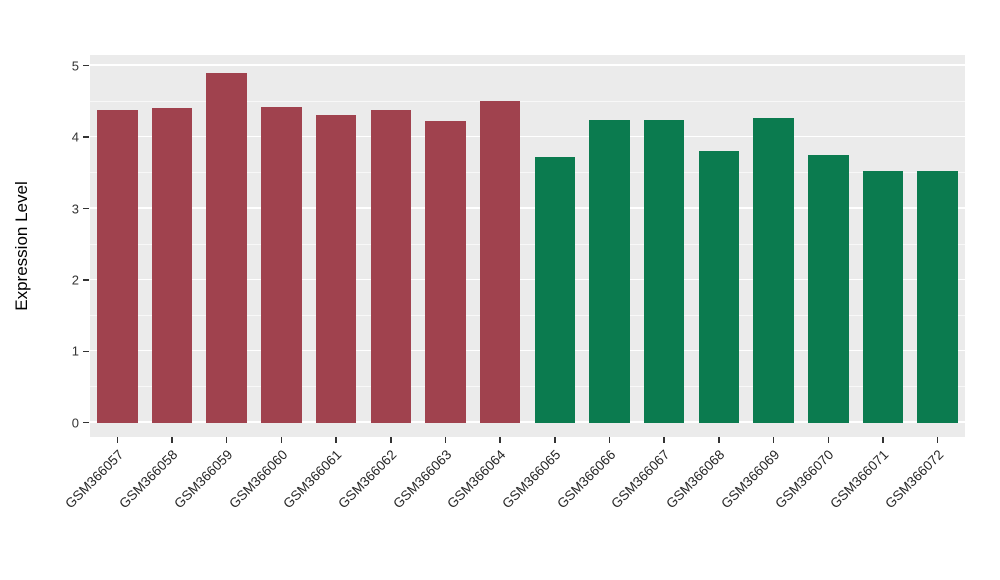  What do you see at coordinates (75, 423) in the screenshot?
I see `y-tick-label: 0` at bounding box center [75, 423].